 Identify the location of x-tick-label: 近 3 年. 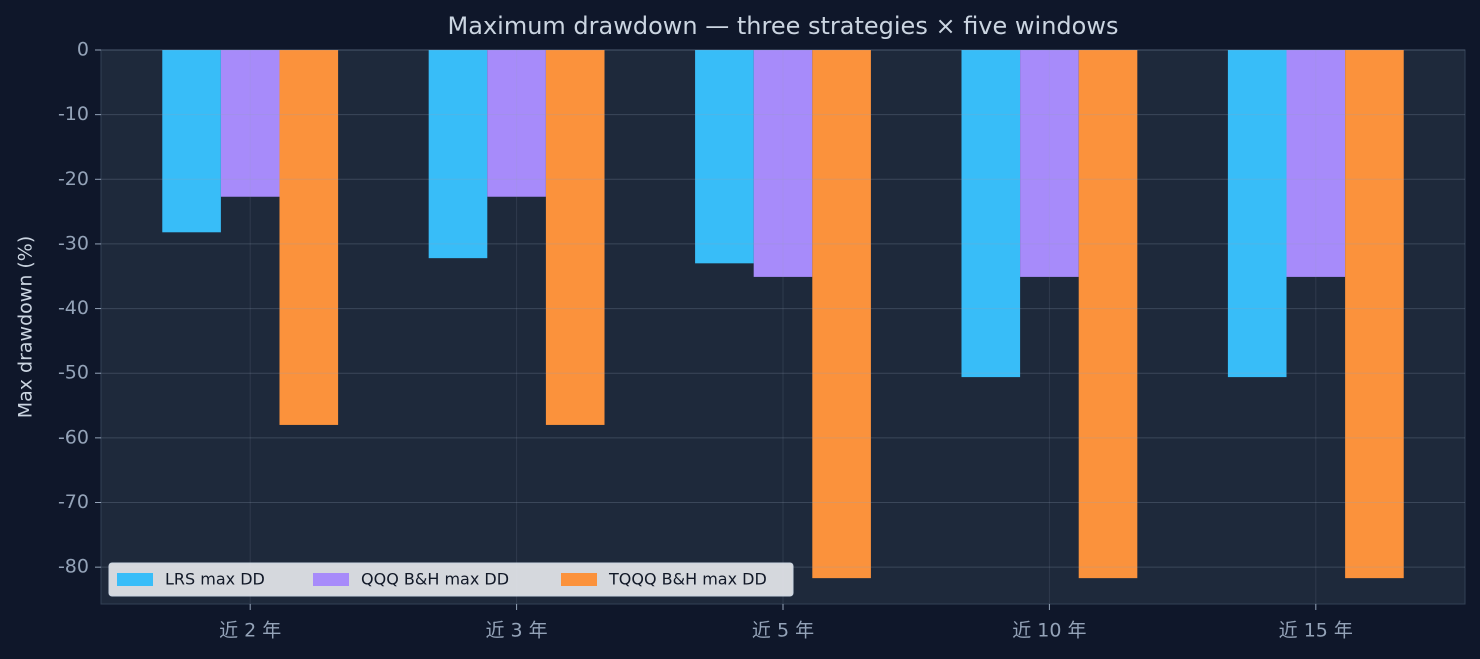
(517, 631).